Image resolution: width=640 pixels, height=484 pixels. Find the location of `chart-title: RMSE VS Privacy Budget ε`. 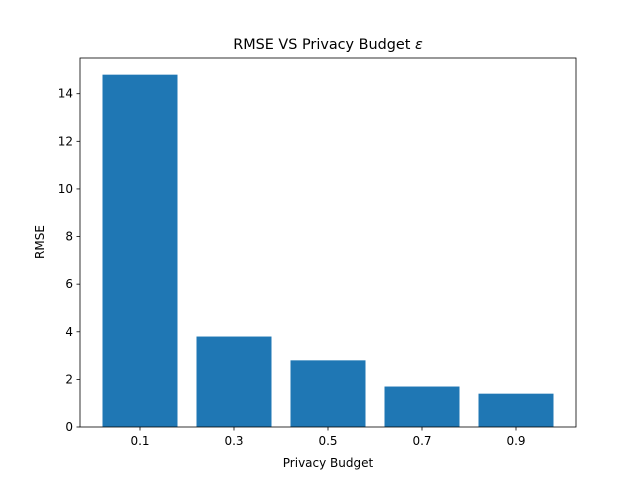

chart-title: RMSE VS Privacy Budget ε is located at coordinates (328, 45).